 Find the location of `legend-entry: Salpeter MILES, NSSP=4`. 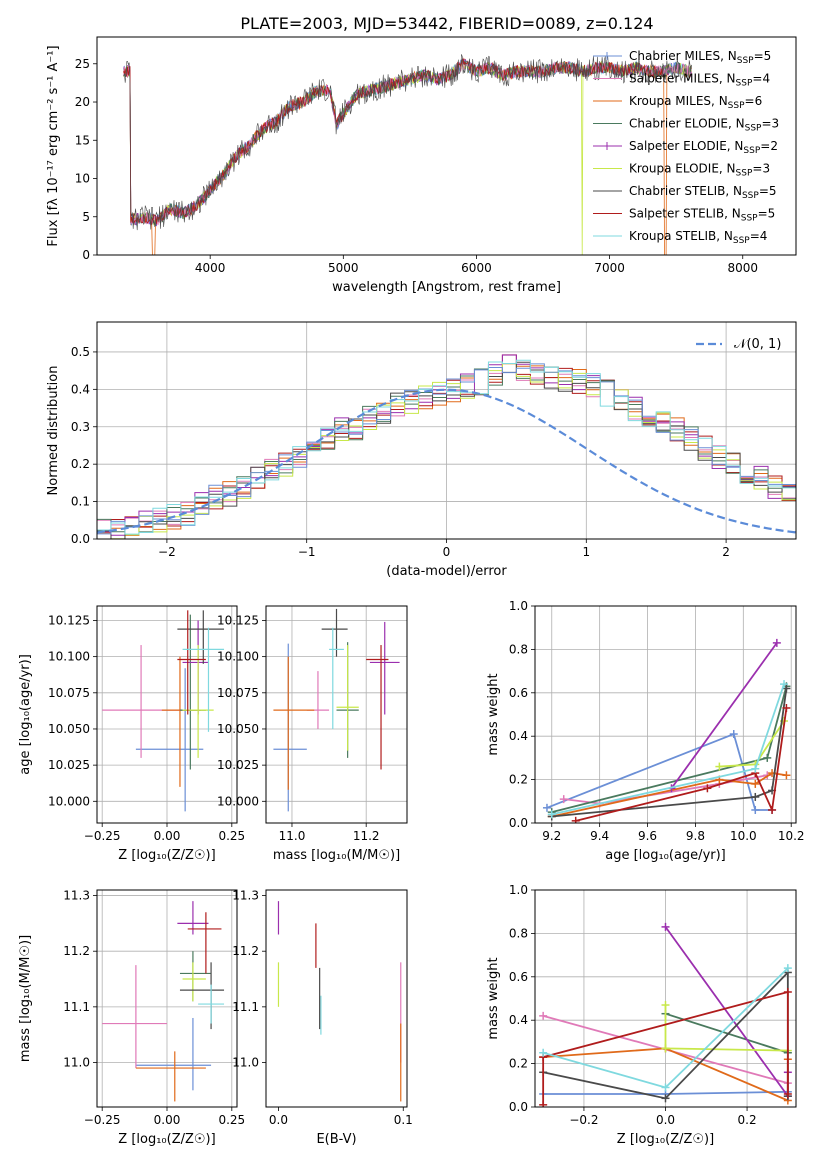

legend-entry: Salpeter MILES, NSSP=4 is located at coordinates (699, 80).